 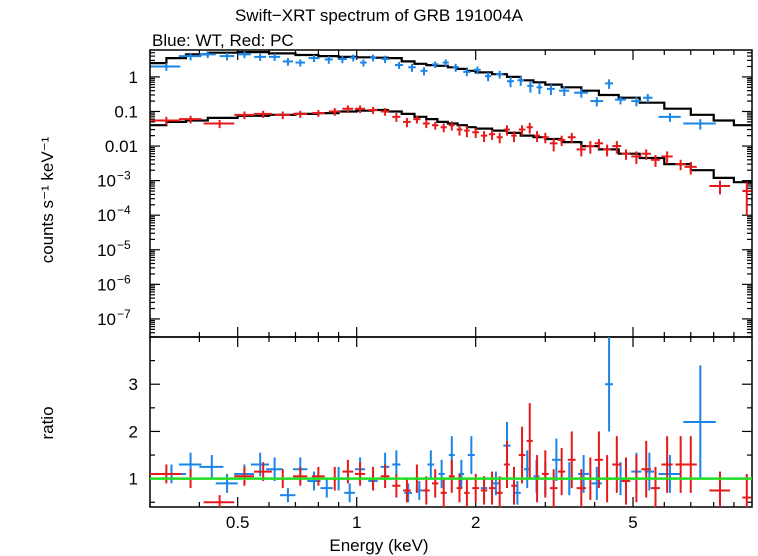 I want to click on wt-series, so click(x=433, y=90).